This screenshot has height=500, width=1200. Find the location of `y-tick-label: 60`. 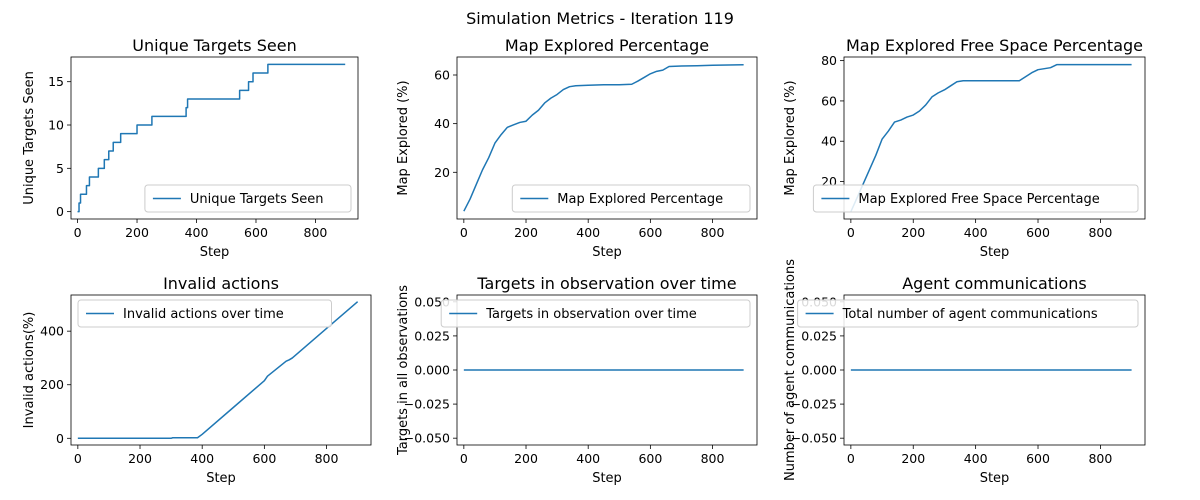

y-tick-label: 60 is located at coordinates (829, 100).